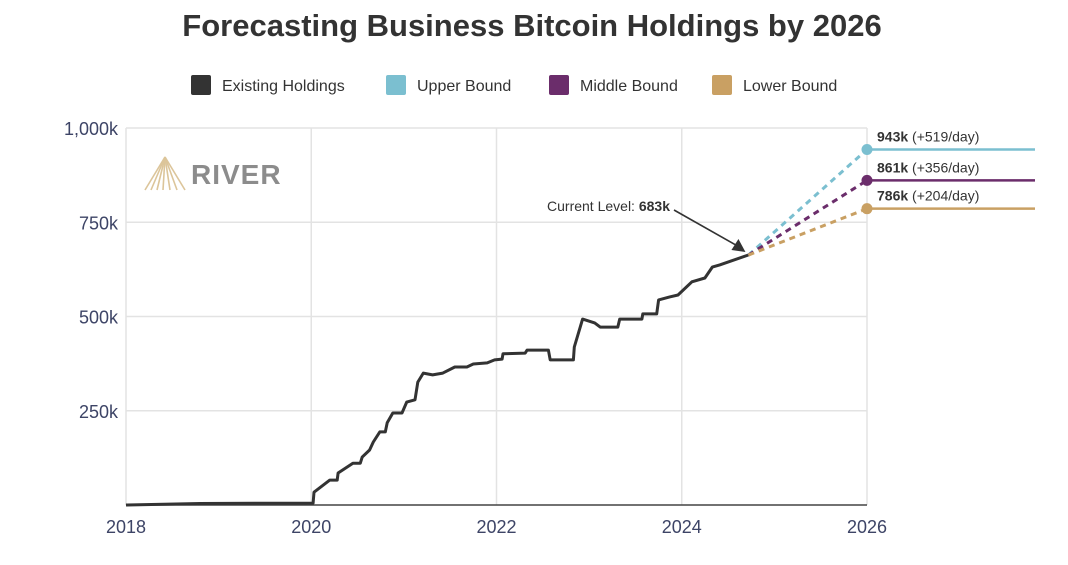  I want to click on x-tick-label: 2018, so click(126, 527).